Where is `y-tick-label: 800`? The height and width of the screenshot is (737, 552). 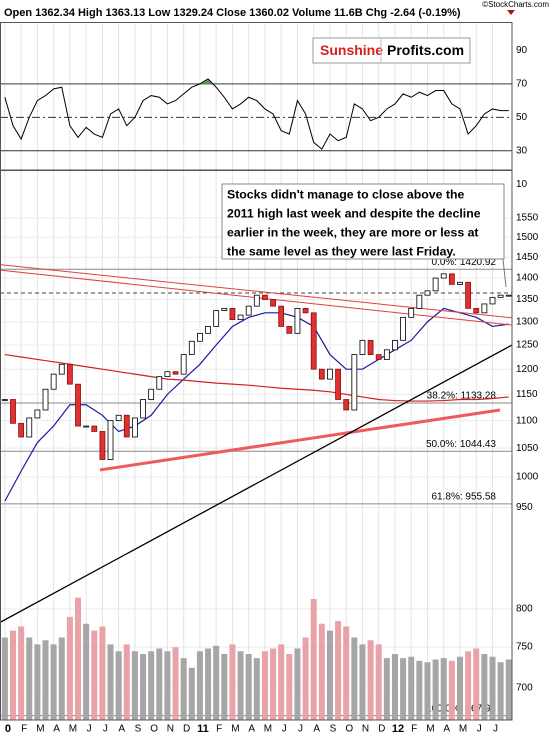
y-tick-label: 800 is located at coordinates (524, 609).